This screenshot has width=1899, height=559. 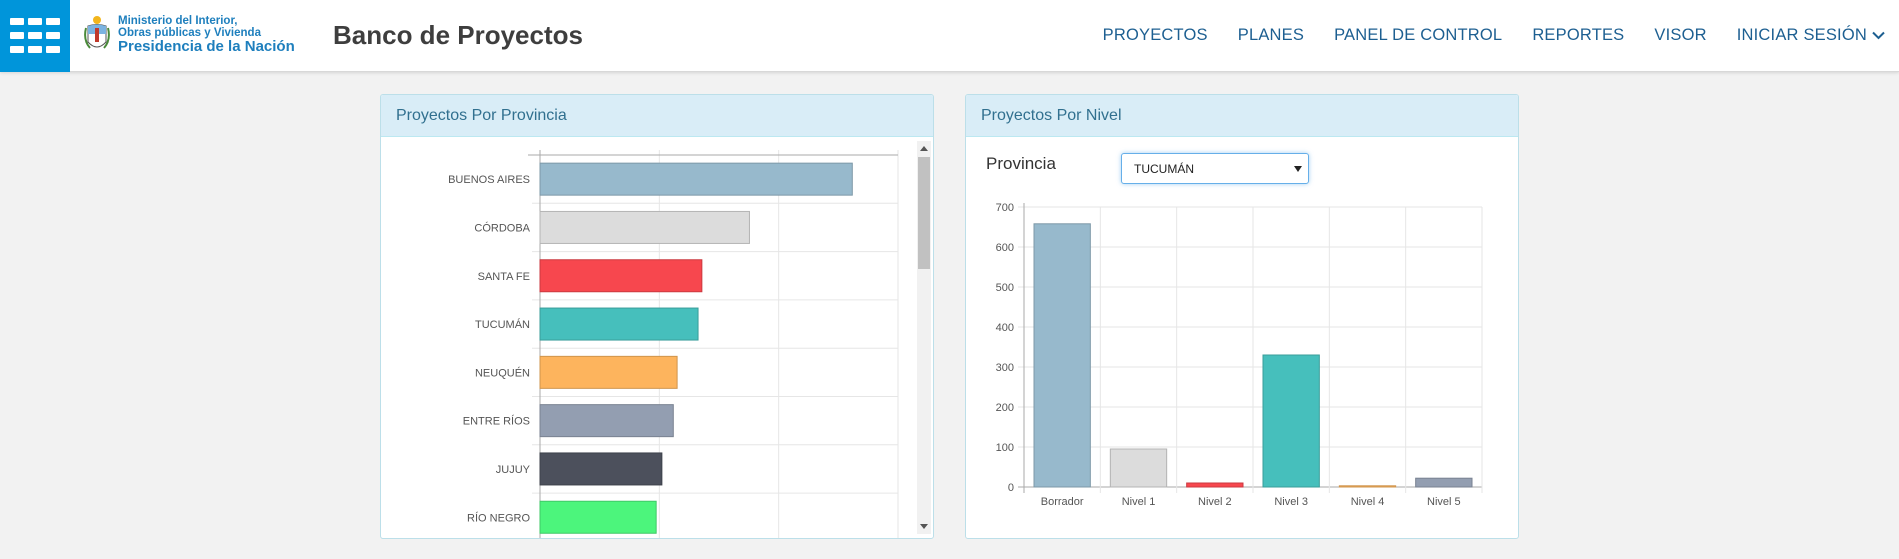 What do you see at coordinates (1418, 35) in the screenshot?
I see `nav-panel-de-control: PANEL DE CONTROL` at bounding box center [1418, 35].